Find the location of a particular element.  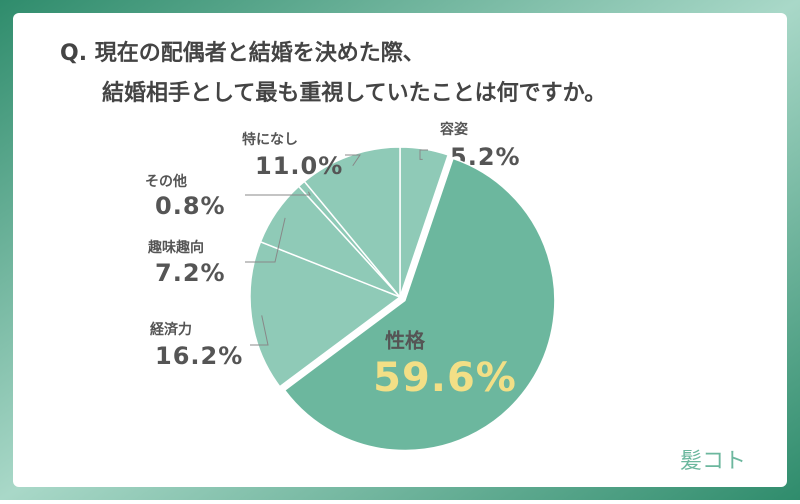

slice-name: 経済力 is located at coordinates (171, 329).